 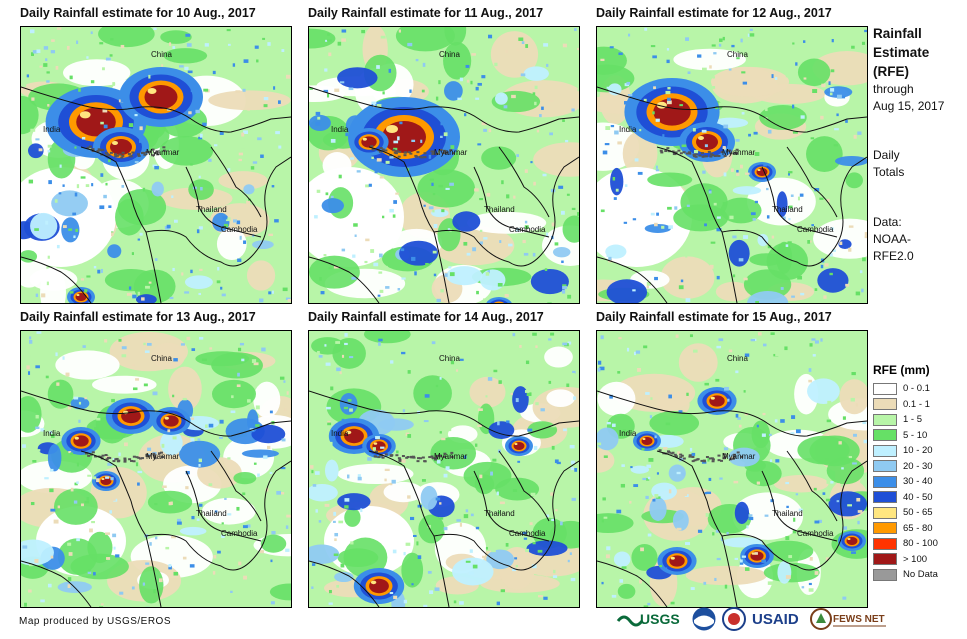 What do you see at coordinates (660, 619) in the screenshot?
I see `svg-text: USGS` at bounding box center [660, 619].